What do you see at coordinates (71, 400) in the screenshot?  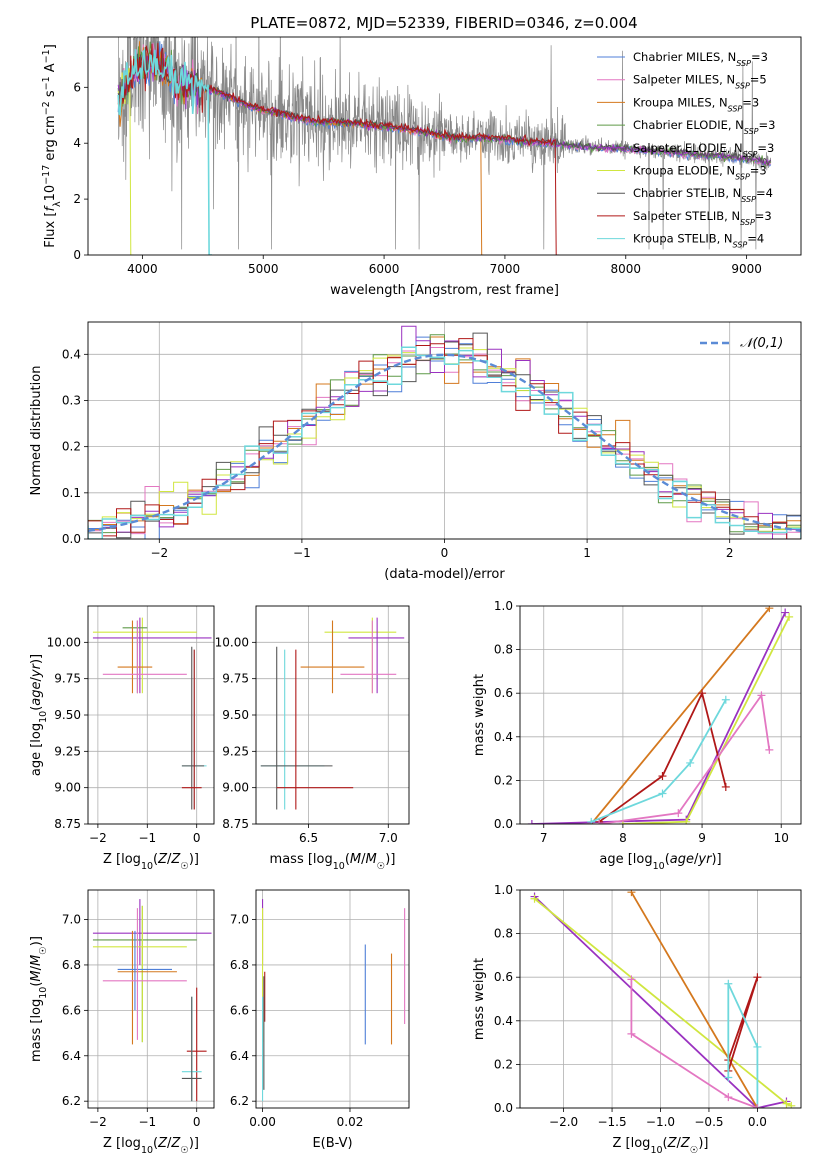 I see `y-tick-label: 0.3` at bounding box center [71, 400].